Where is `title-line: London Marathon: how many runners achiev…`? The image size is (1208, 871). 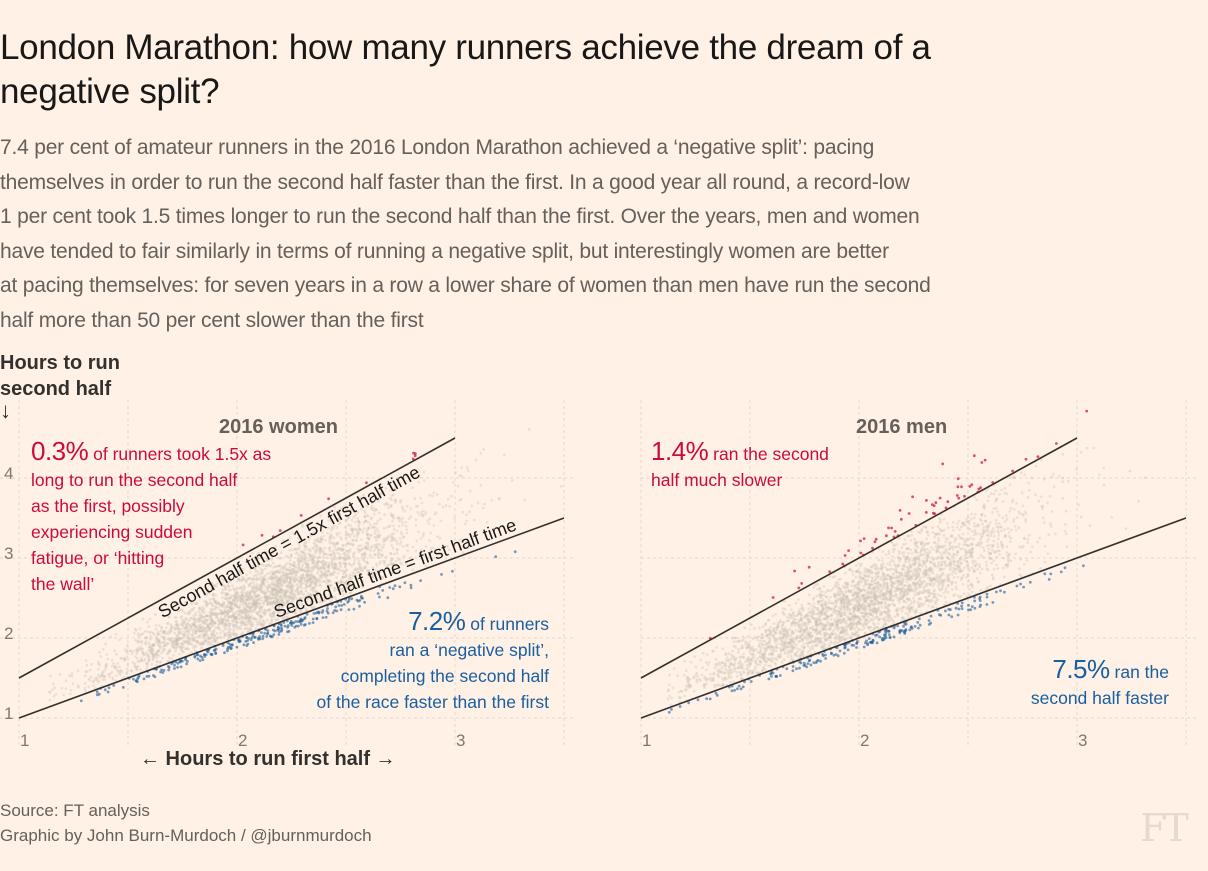 title-line: London Marathon: how many runners achiev… is located at coordinates (465, 47).